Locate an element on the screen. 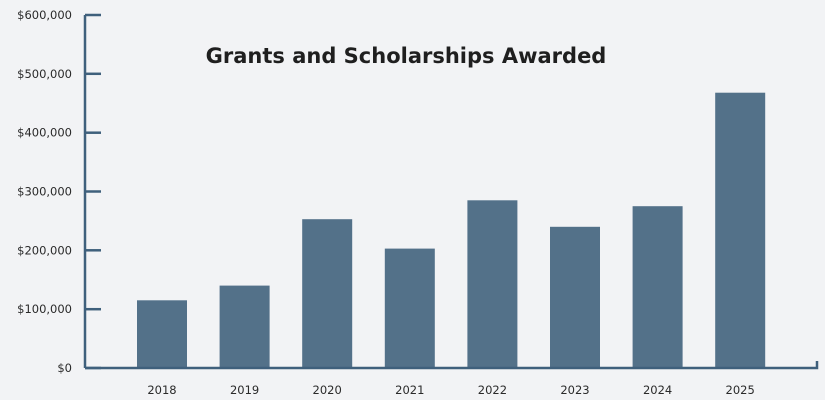  bar-2020 is located at coordinates (327, 293).